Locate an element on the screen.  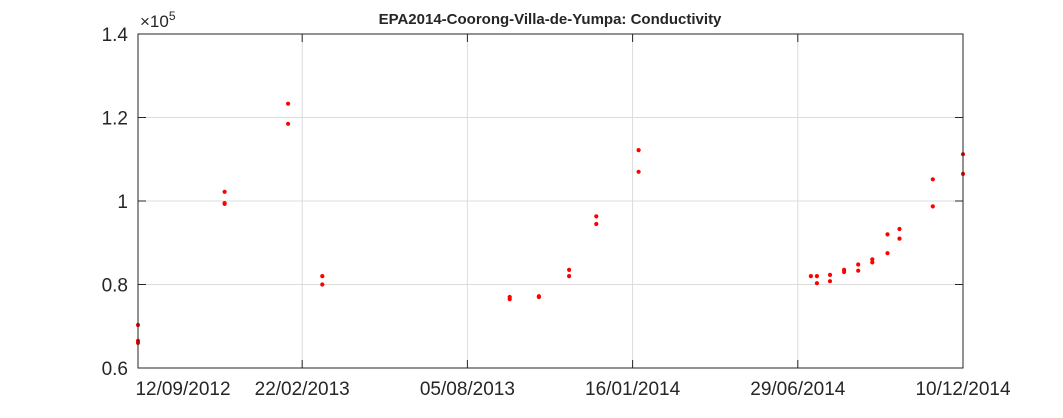
x-tick-label: 05/08/2013 is located at coordinates (467, 389).